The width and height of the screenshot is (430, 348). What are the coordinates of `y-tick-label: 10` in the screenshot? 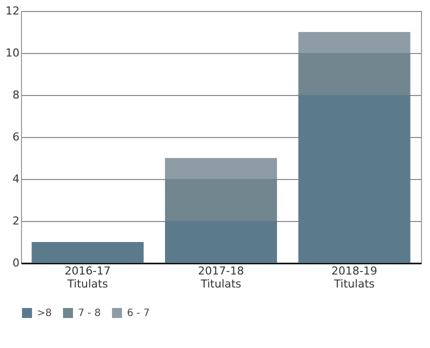 It's located at (13, 53).